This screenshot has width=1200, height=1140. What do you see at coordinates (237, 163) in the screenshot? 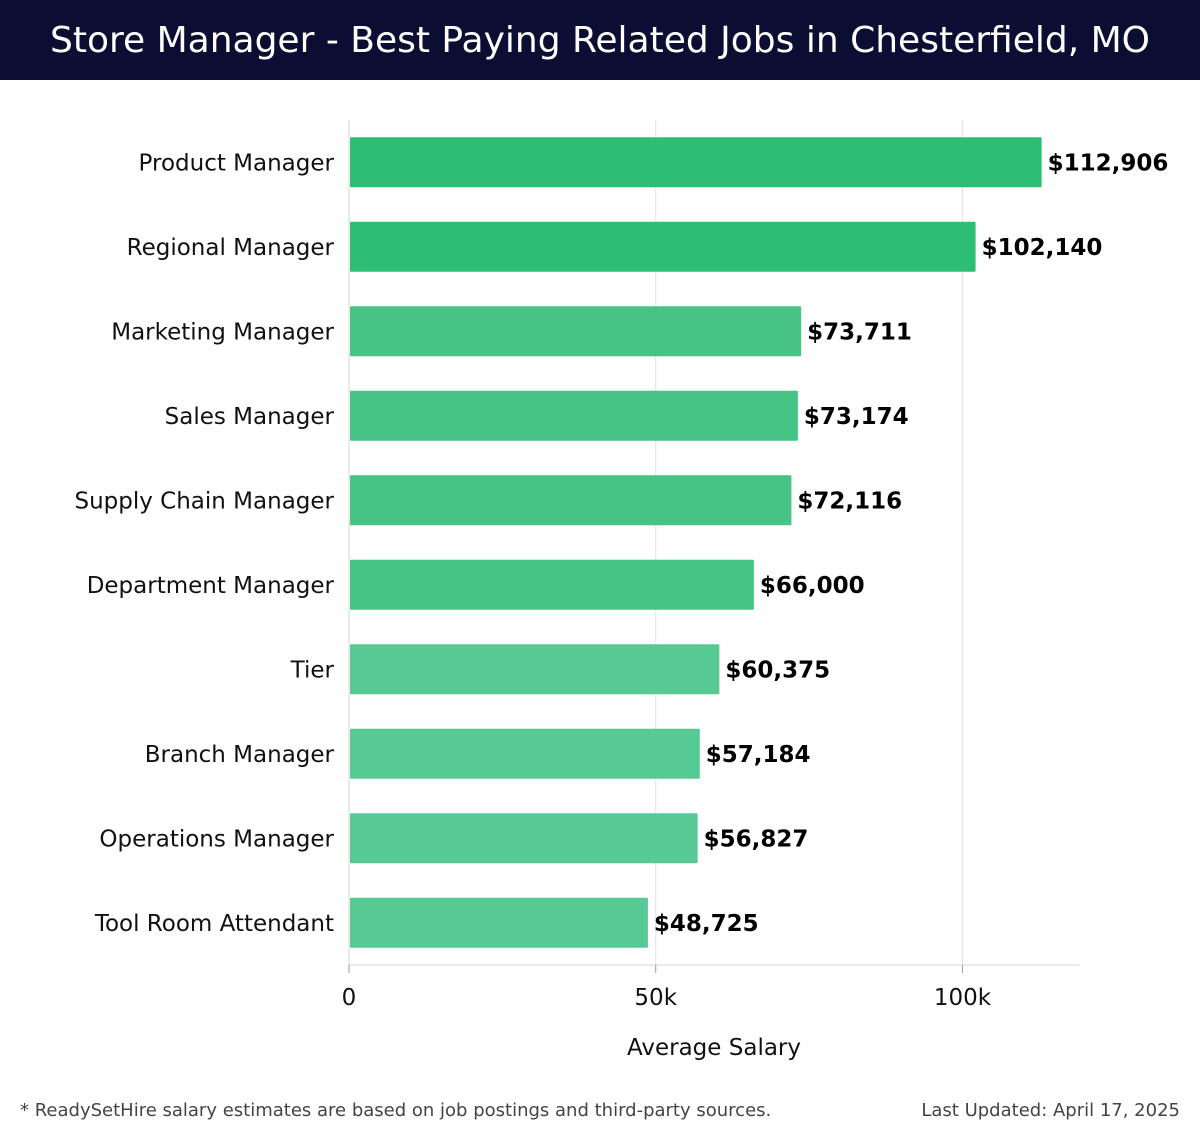
I see `category-label-0: Product Manager` at bounding box center [237, 163].